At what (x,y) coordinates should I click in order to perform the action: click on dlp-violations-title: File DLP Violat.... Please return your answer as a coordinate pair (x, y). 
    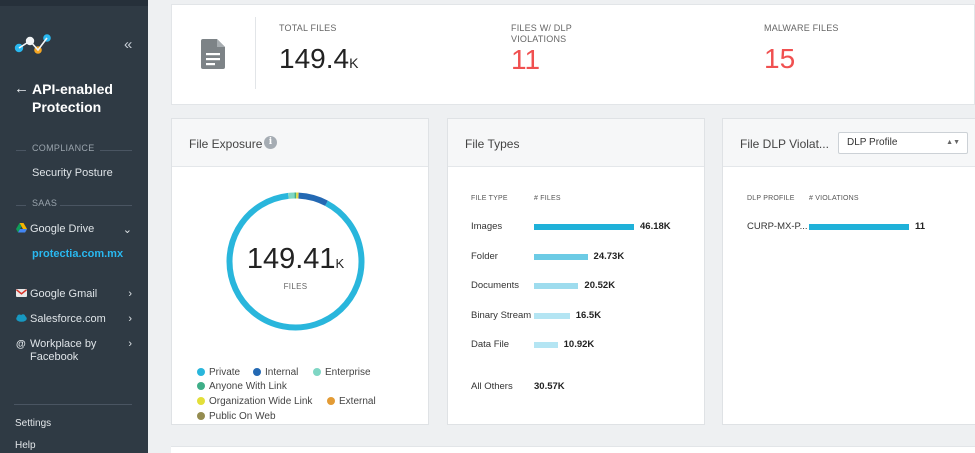
    Looking at the image, I should click on (784, 144).